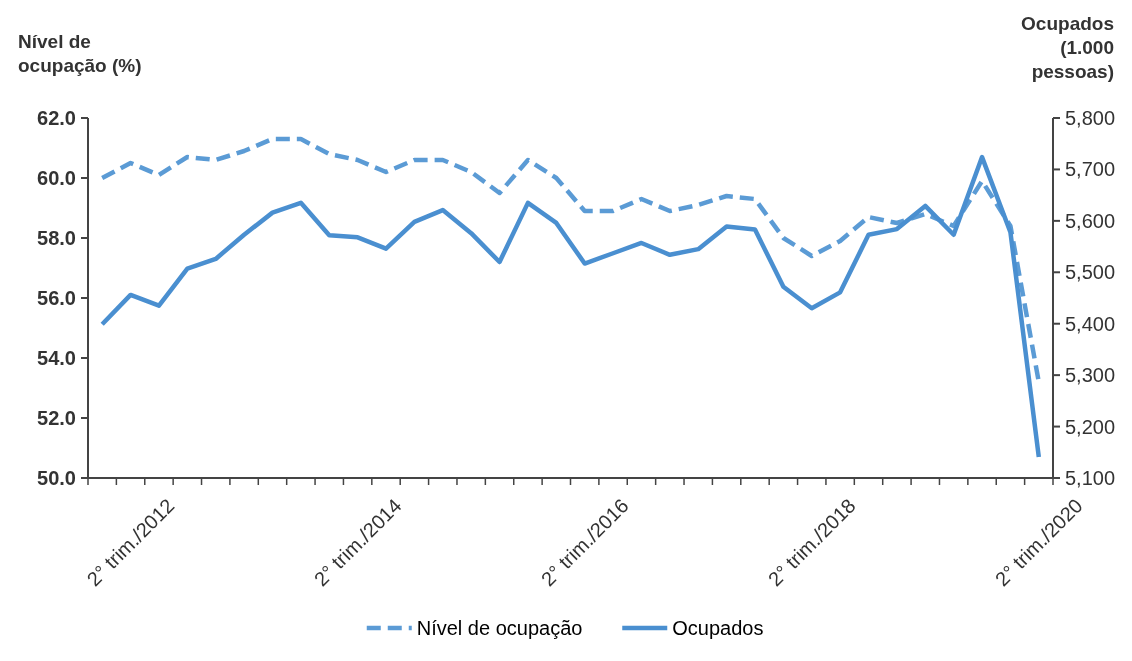 The width and height of the screenshot is (1132, 661). I want to click on y-axis-title: Nível de ocupação (%), so click(80, 53).